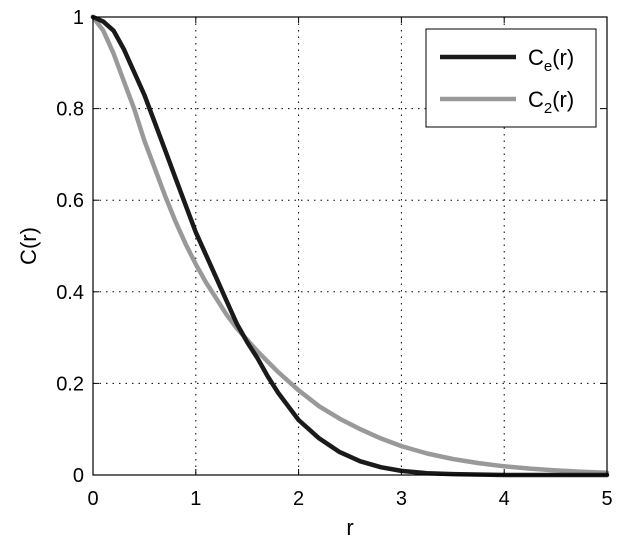 The image size is (617, 540). I want to click on legend: Ce(r) C2(r), so click(511, 78).